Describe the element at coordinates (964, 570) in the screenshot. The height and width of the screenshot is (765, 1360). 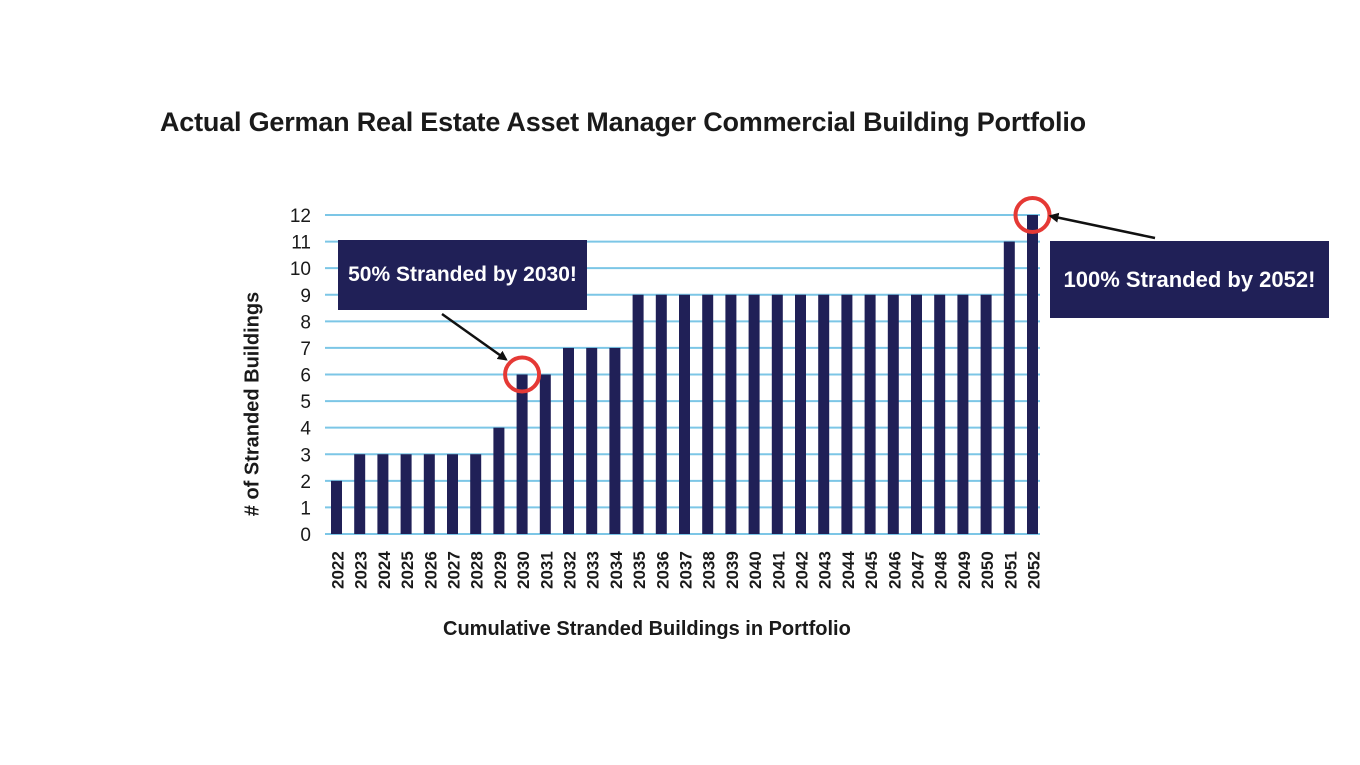
I see `x-tick-label: 2049` at that location.